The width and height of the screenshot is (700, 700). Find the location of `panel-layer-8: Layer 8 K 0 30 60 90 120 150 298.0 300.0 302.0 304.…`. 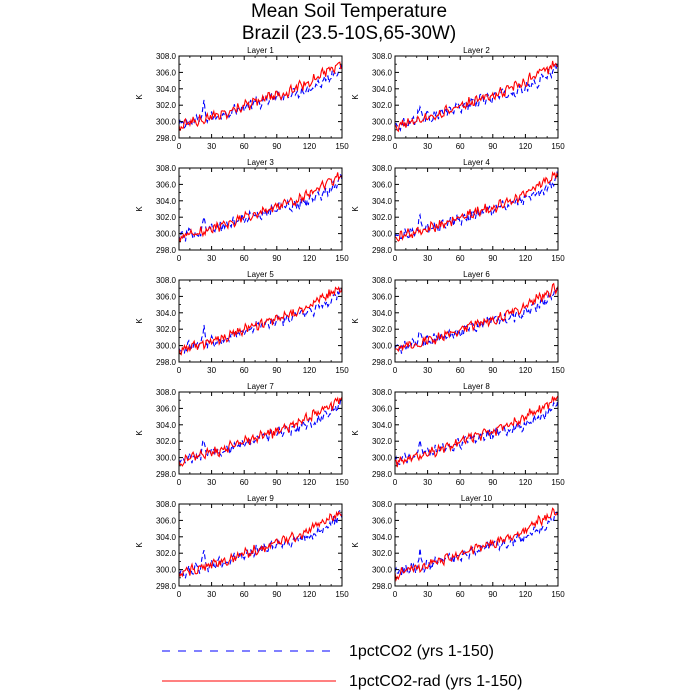

panel-layer-8: Layer 8 K 0 30 60 90 120 150 298.0 300.0 302.0 304.… is located at coordinates (458, 434).